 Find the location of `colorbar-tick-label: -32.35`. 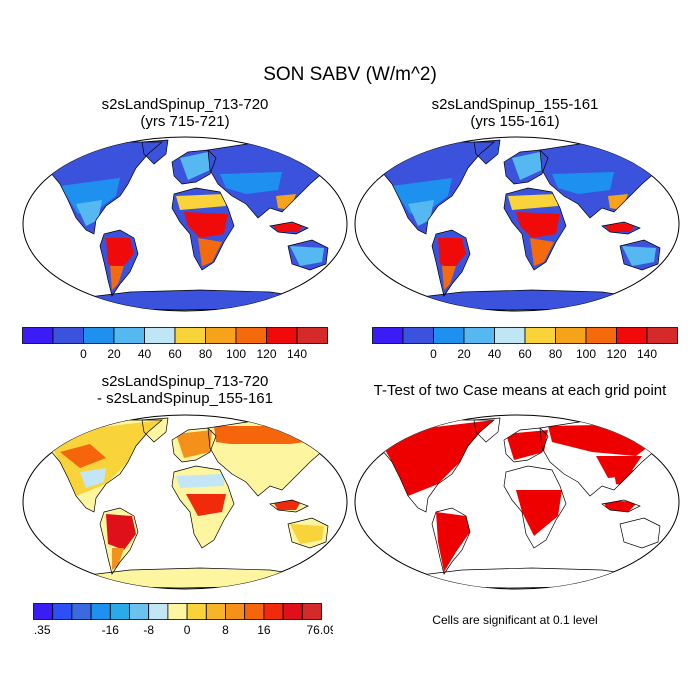

colorbar-tick-label: -32.35 is located at coordinates (42, 630).